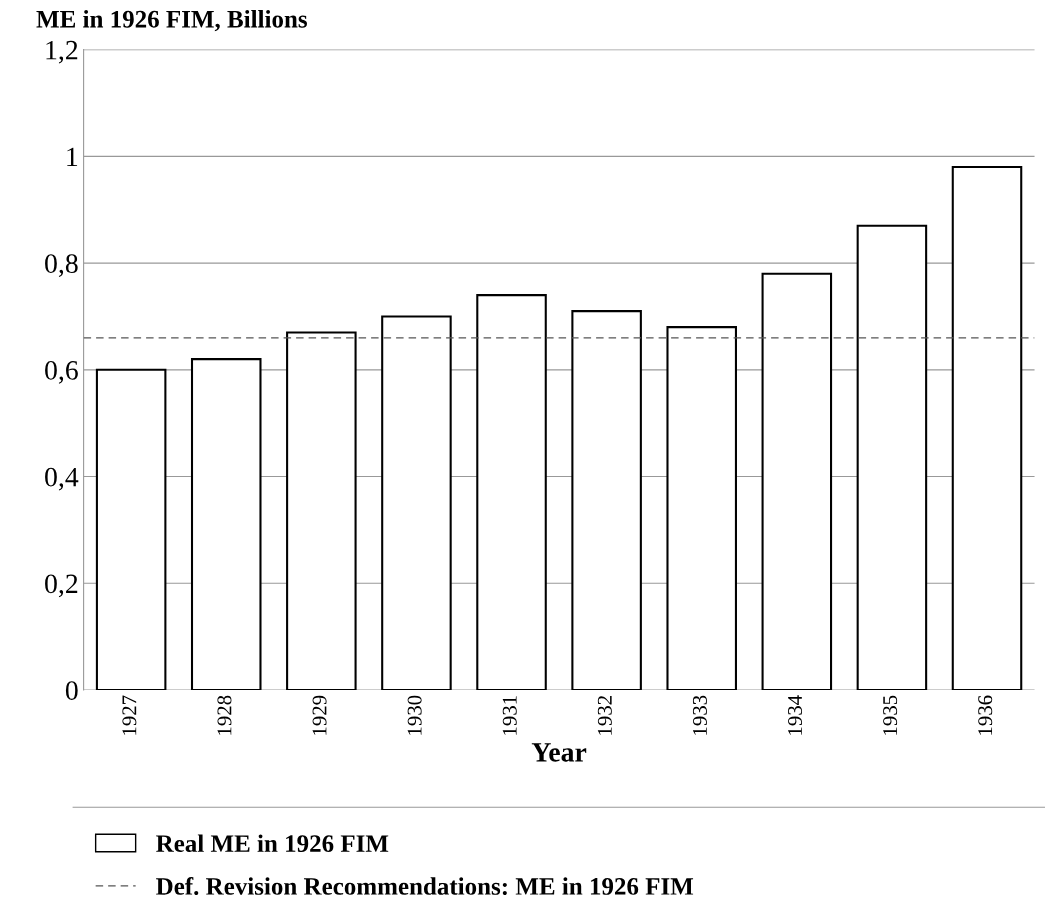 The image size is (1045, 902). Describe the element at coordinates (61, 372) in the screenshot. I see `y-tick-label: 0,6` at that location.